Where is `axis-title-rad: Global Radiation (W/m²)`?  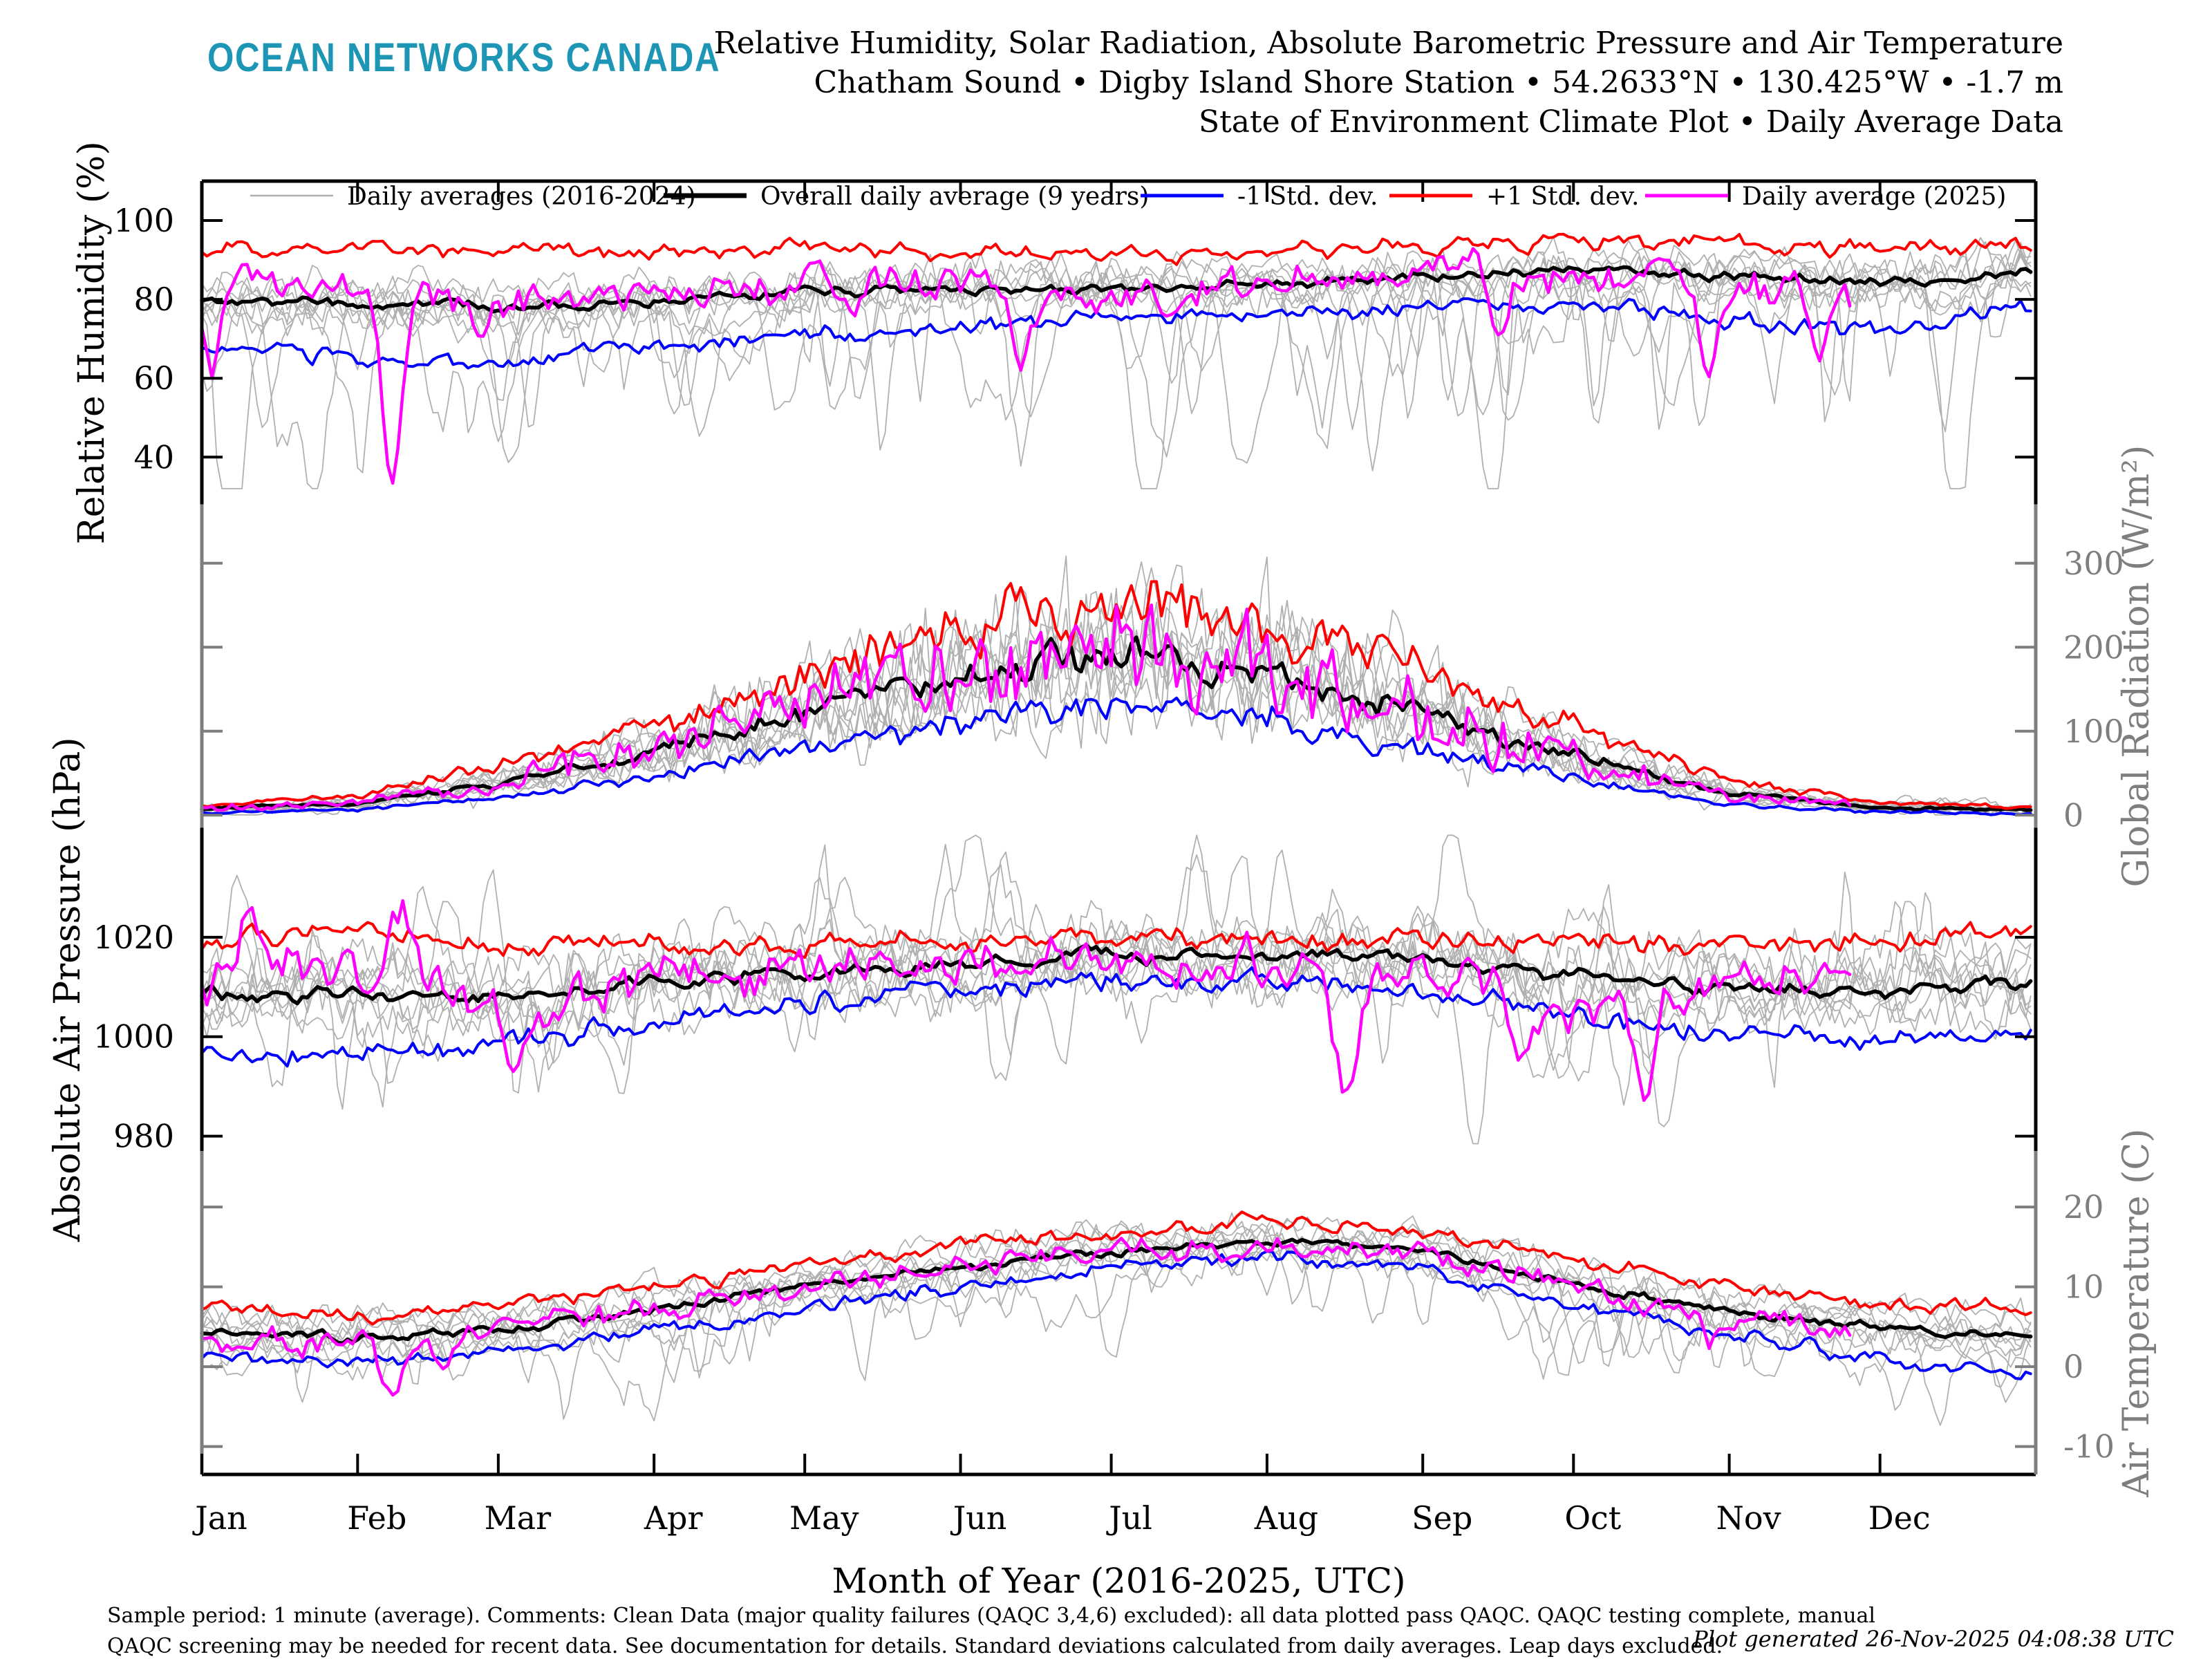 axis-title-rad: Global Radiation (W/m²) is located at coordinates (2136, 666).